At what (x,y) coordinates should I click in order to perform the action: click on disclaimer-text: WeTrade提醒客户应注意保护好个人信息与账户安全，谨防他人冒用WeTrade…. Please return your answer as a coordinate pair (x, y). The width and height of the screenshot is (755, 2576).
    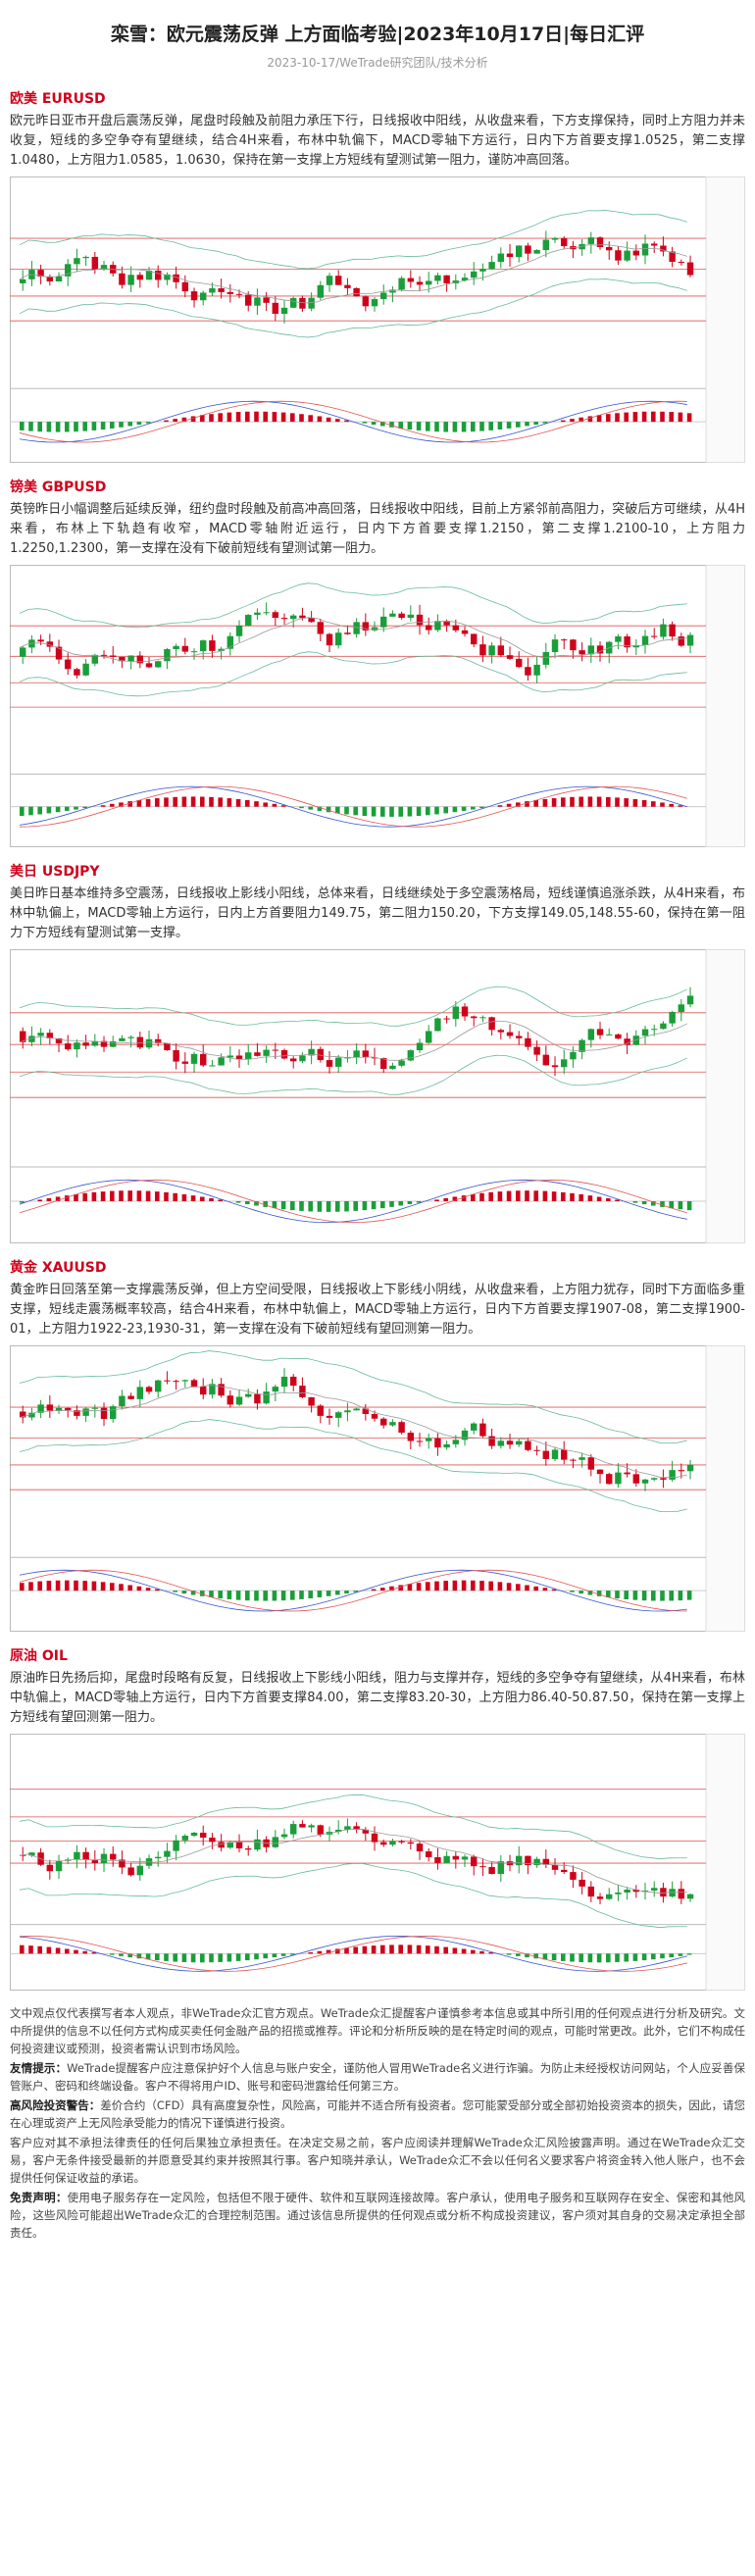
    Looking at the image, I should click on (378, 2077).